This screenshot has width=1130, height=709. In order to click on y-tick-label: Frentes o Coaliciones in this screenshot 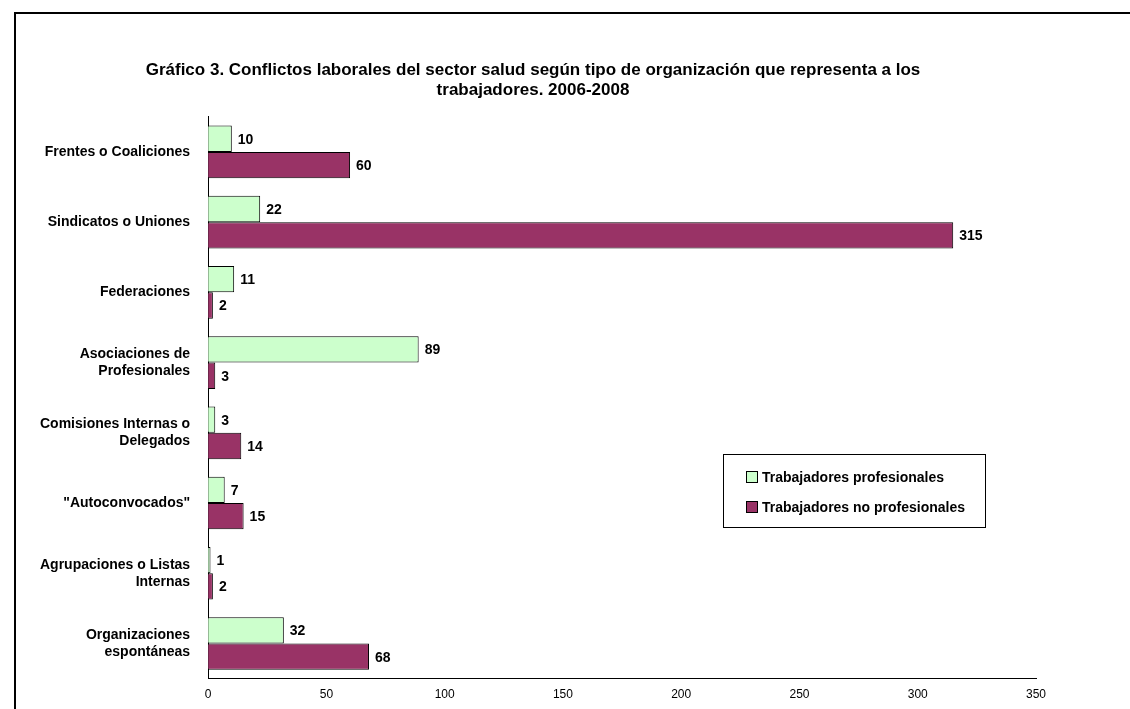, I will do `click(117, 150)`.